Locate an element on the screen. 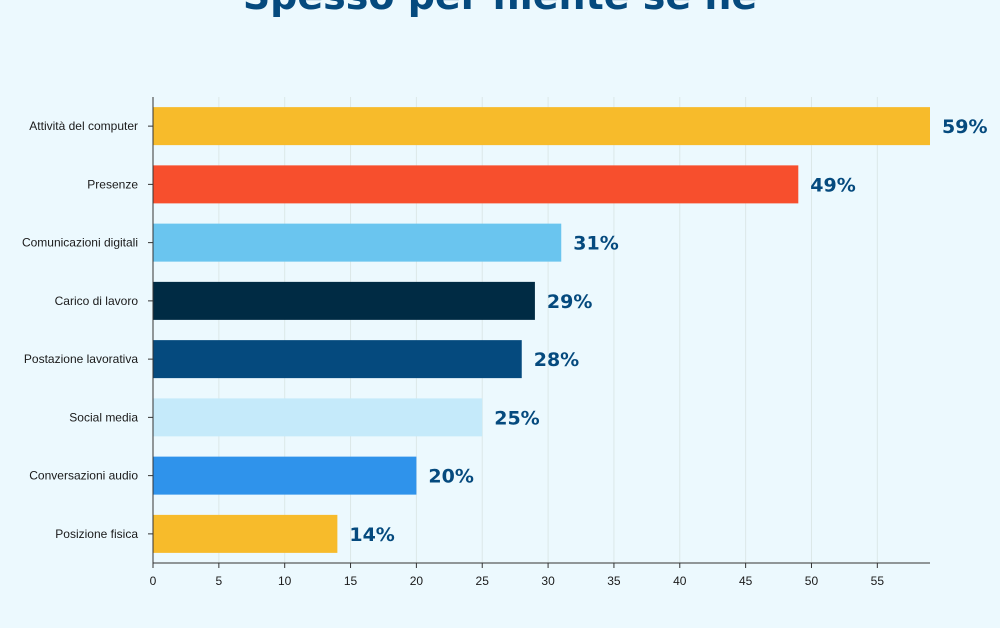 The height and width of the screenshot is (628, 1000). x-tick-label: 45 is located at coordinates (746, 581).